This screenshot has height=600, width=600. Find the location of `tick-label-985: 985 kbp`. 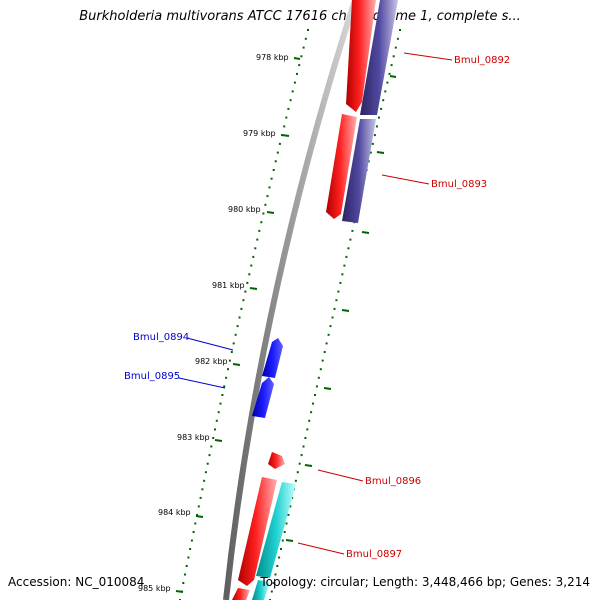

tick-label-985: 985 kbp is located at coordinates (154, 588).